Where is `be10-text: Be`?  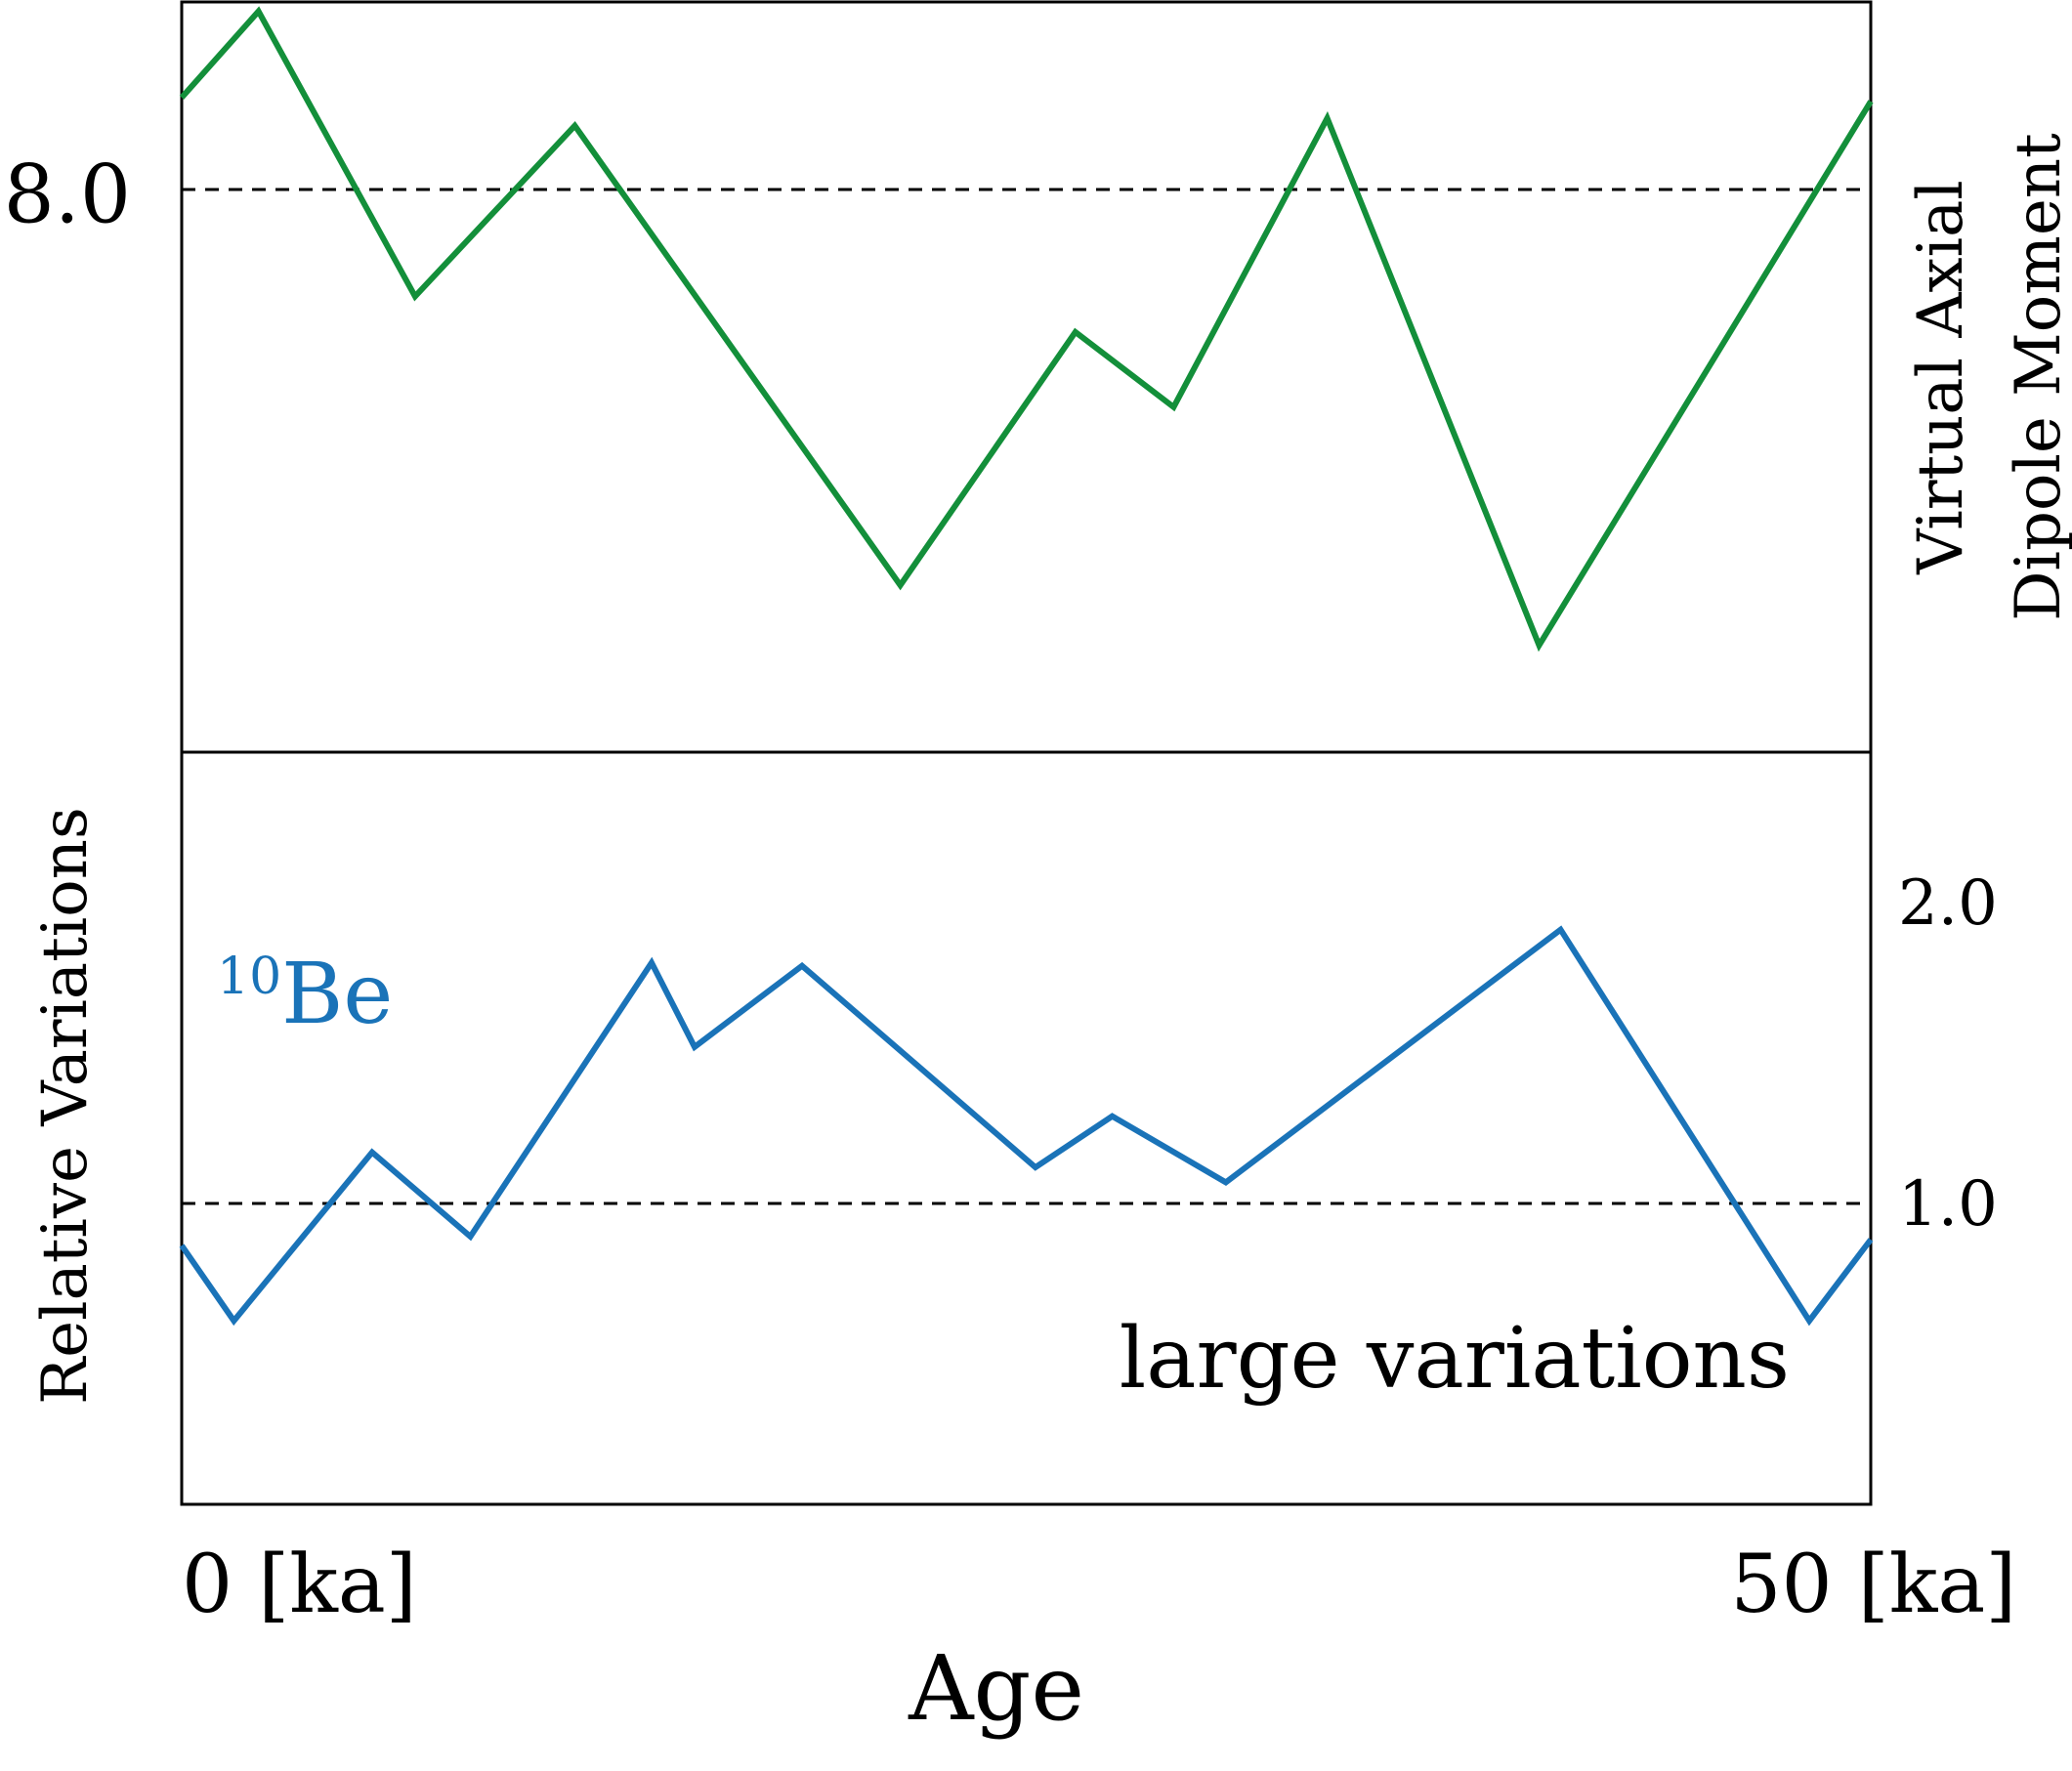 be10-text: Be is located at coordinates (337, 995).